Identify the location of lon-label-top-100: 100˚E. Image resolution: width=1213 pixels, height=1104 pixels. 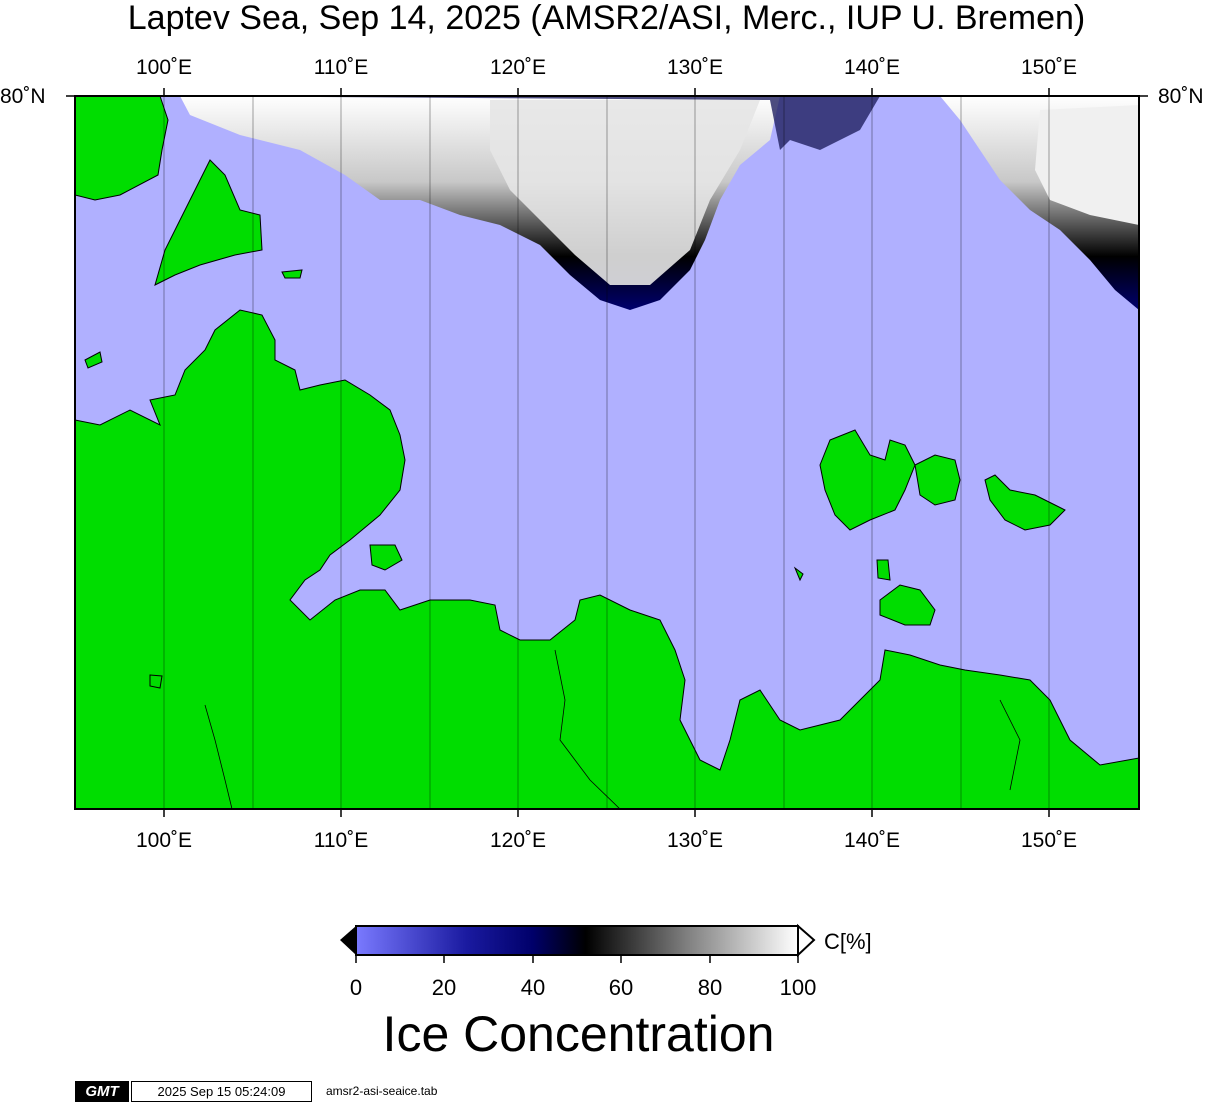
(164, 67).